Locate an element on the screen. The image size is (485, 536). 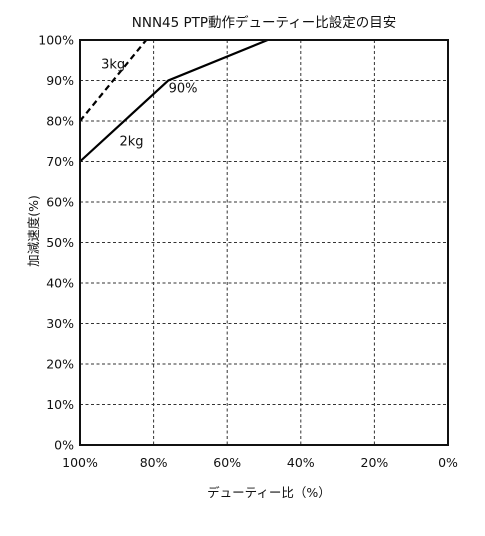
x-tick-label: 100% is located at coordinates (80, 462).